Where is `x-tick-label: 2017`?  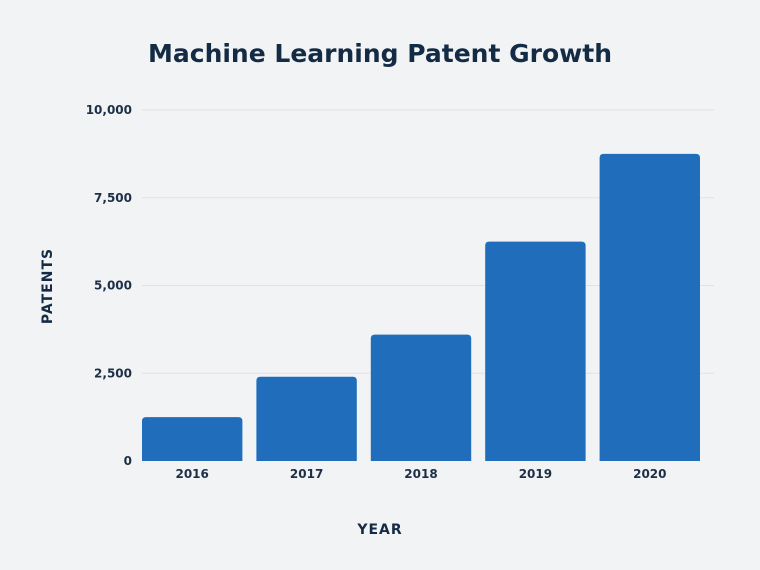 x-tick-label: 2017 is located at coordinates (306, 474).